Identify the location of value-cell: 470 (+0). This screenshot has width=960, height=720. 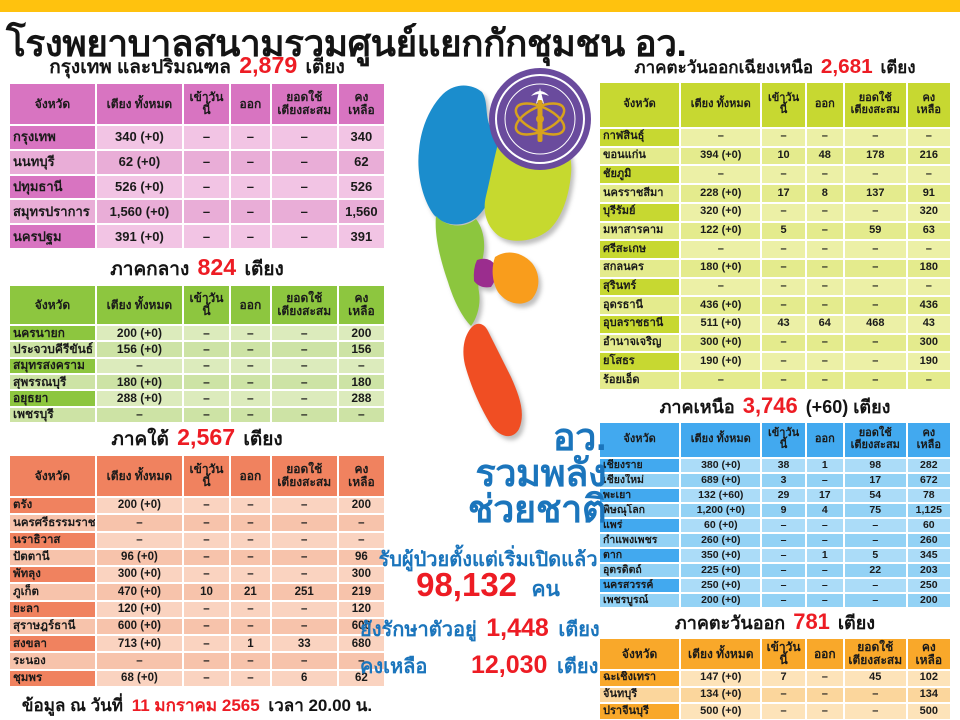
(139, 592).